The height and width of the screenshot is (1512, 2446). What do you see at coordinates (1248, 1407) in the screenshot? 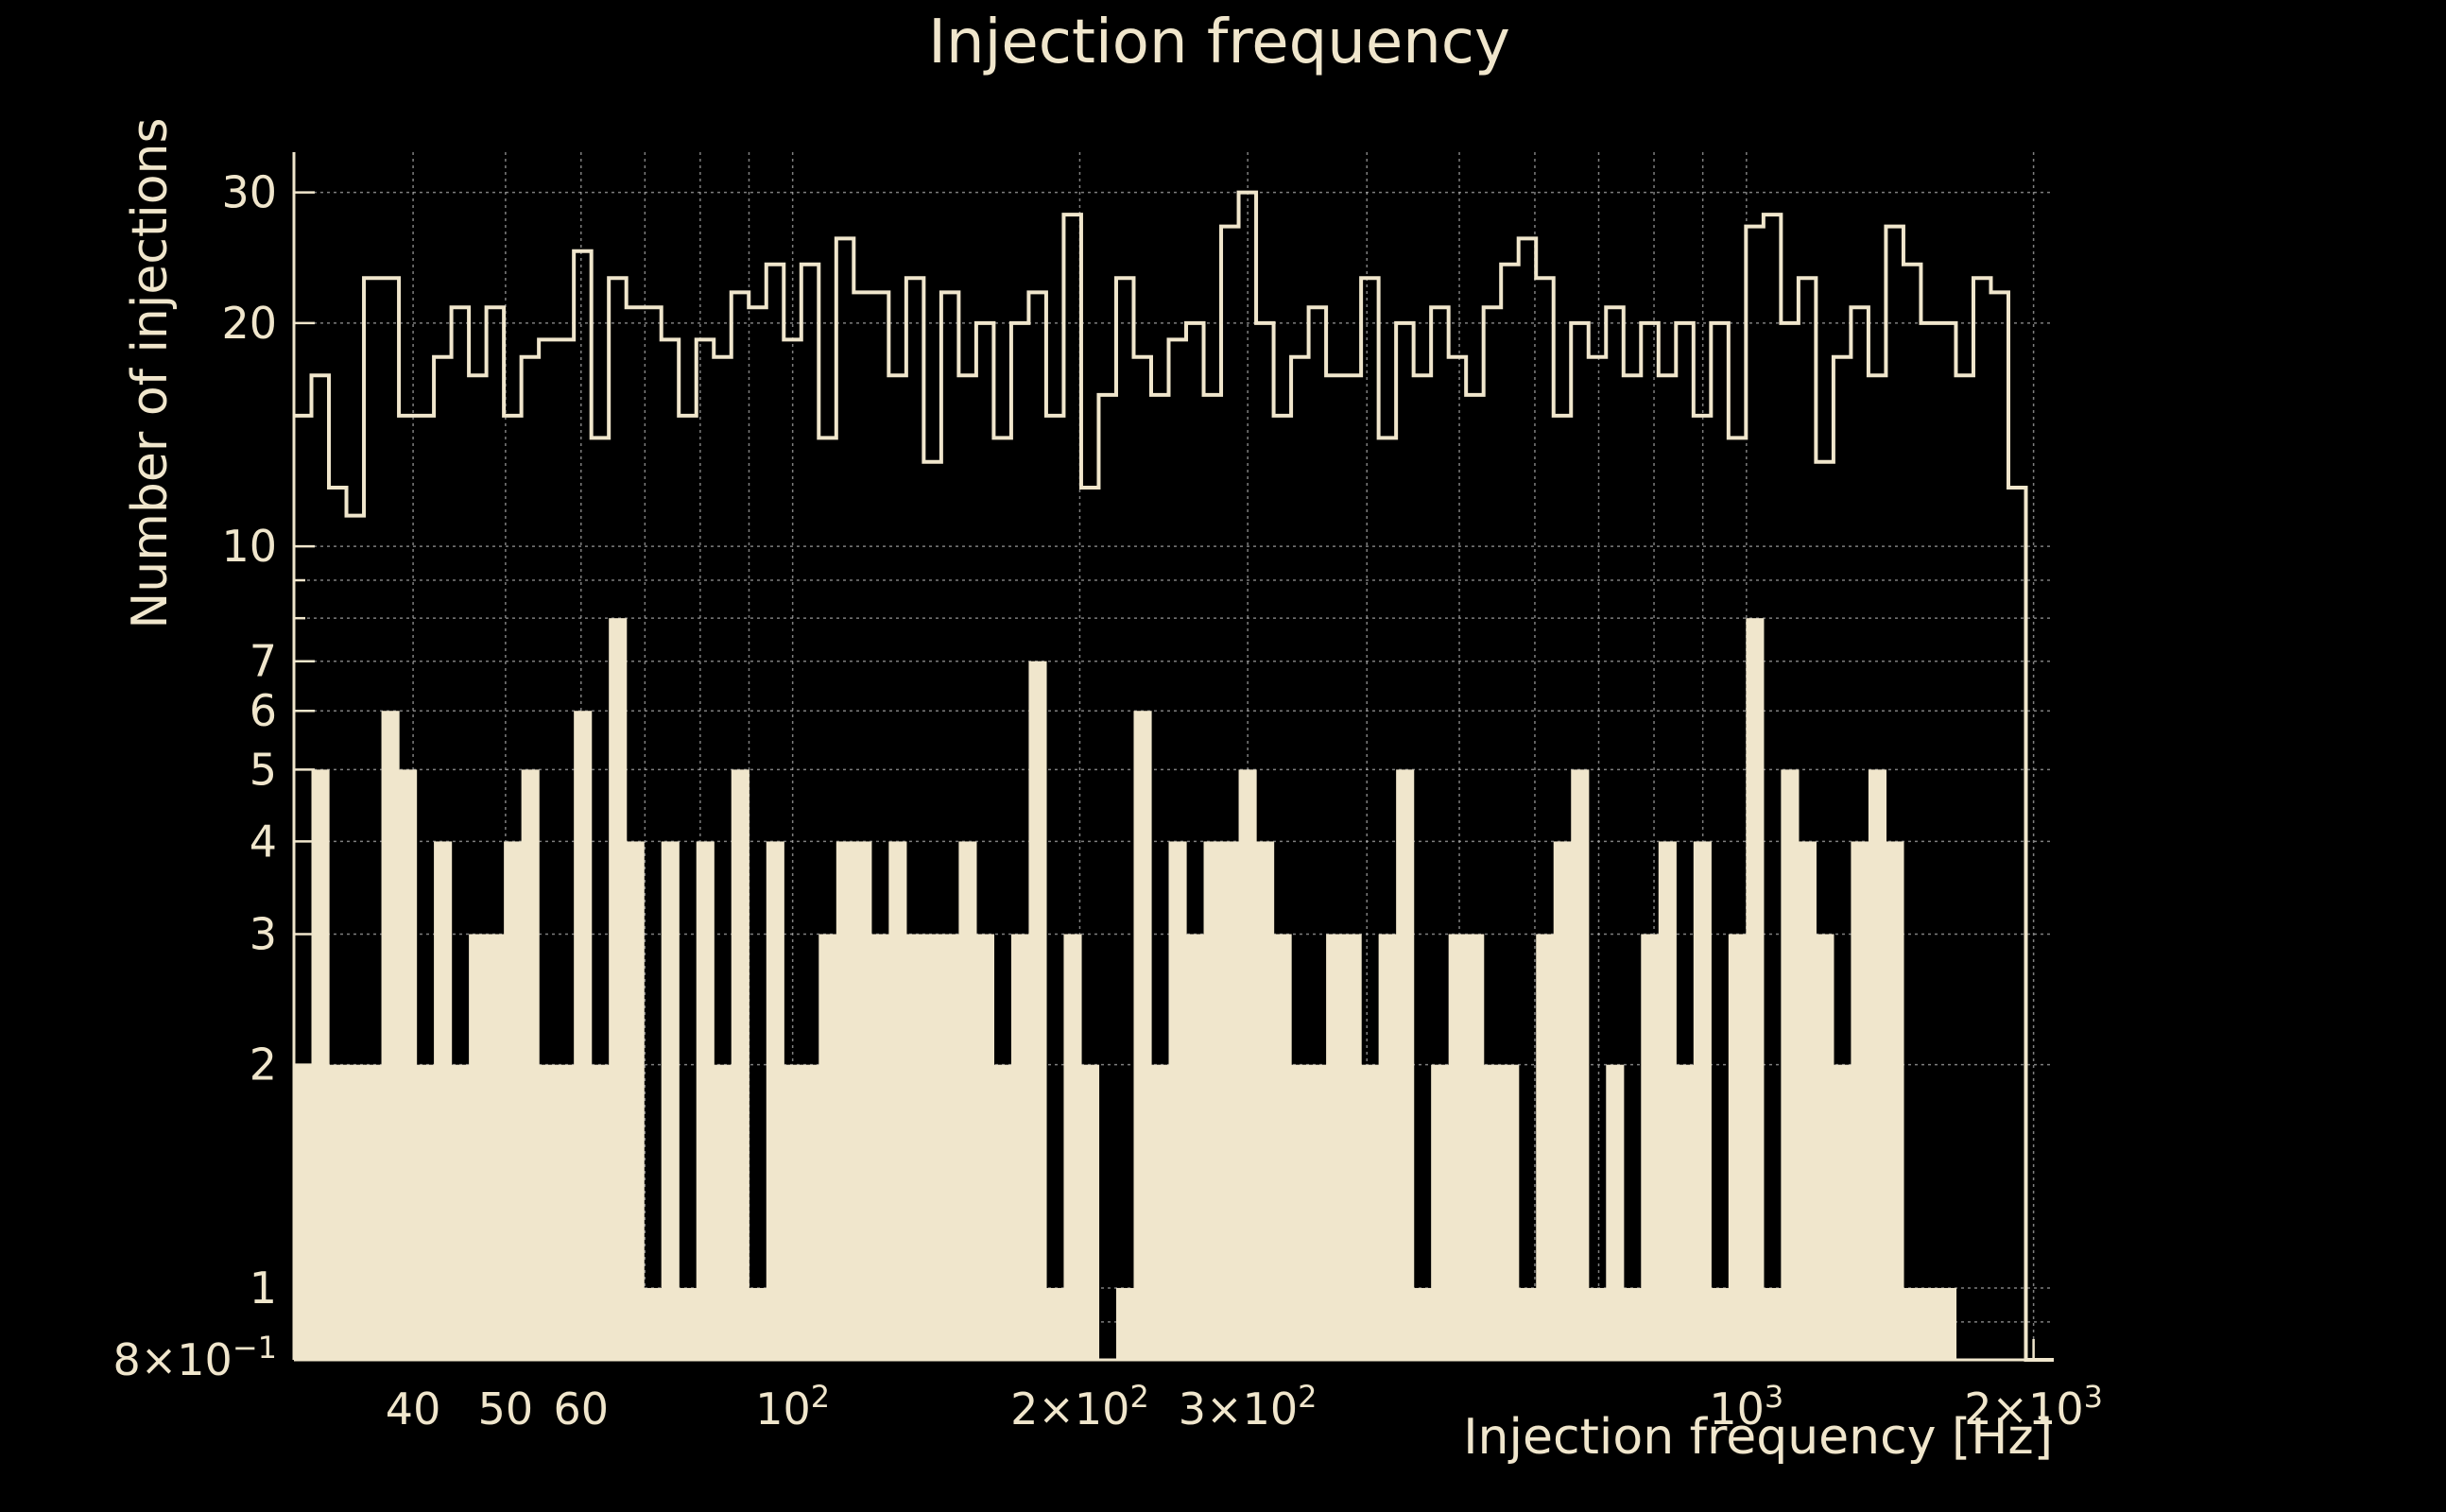
I see `x-tick-label: 3×102` at bounding box center [1248, 1407].